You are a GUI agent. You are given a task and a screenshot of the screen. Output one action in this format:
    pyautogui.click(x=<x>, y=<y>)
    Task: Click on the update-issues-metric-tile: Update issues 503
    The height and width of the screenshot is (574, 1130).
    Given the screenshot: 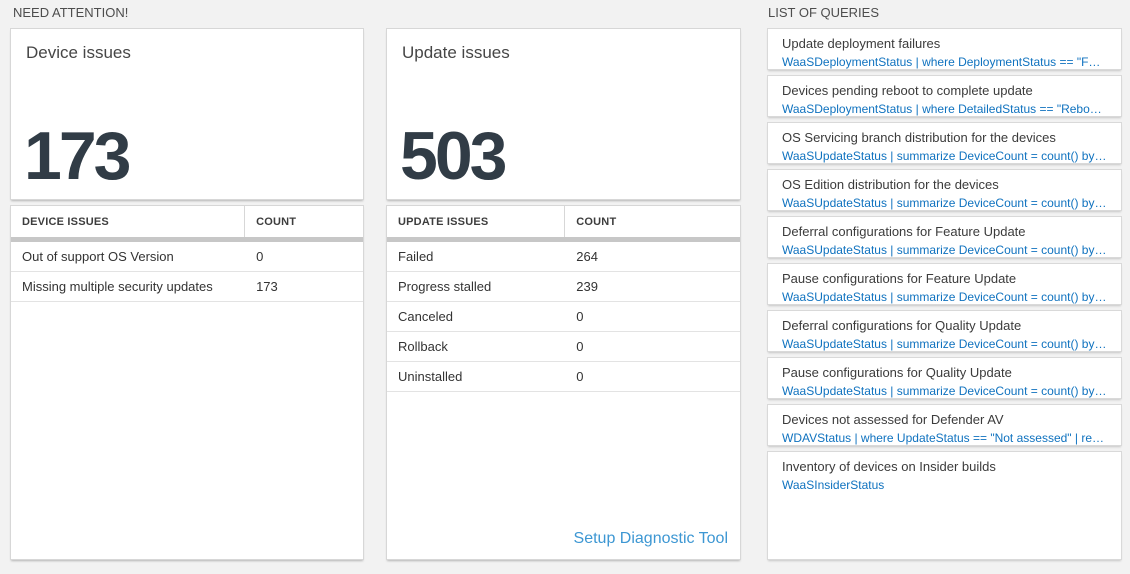 What is the action you would take?
    pyautogui.click(x=563, y=114)
    